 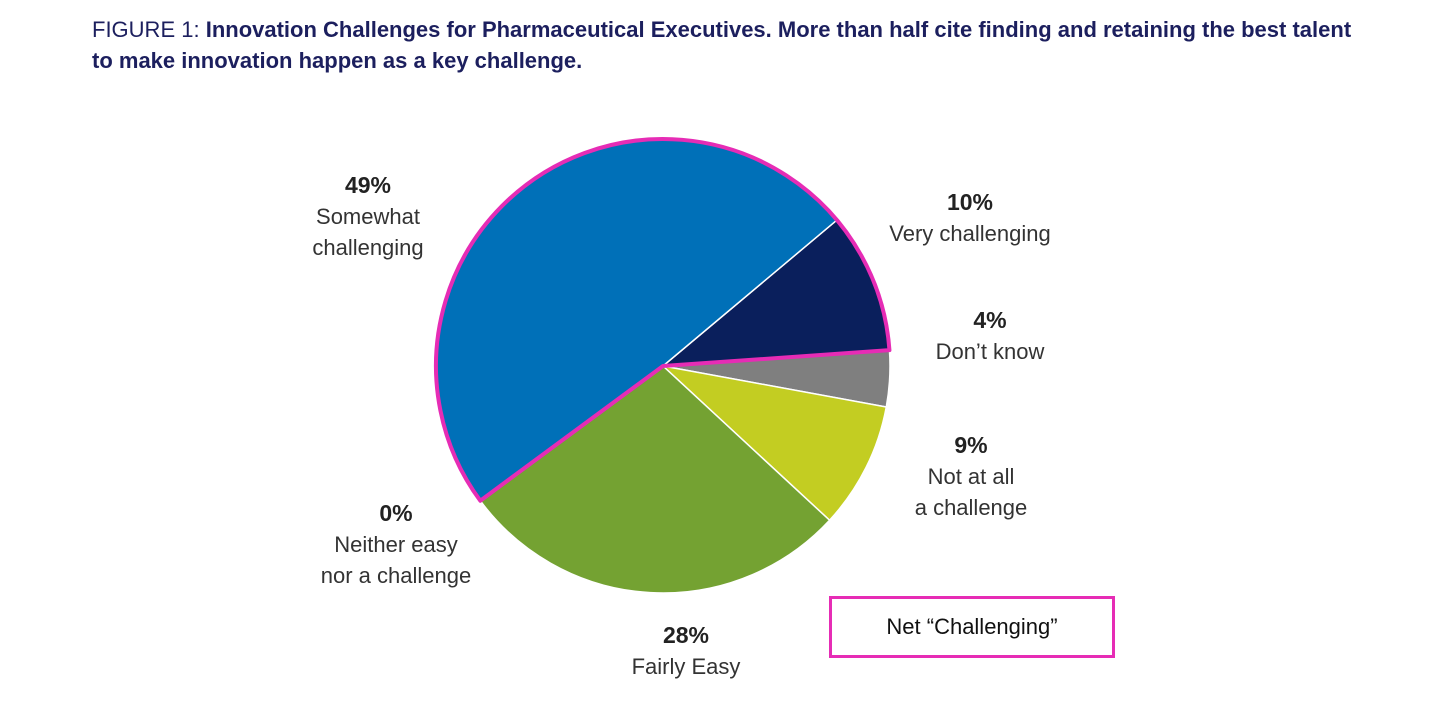 I want to click on label-somewhat-line1: Somewhat, so click(x=368, y=216).